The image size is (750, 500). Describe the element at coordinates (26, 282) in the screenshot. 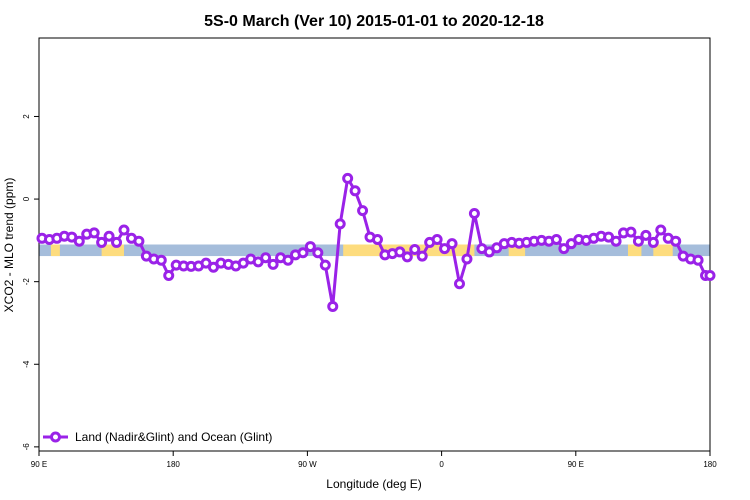

I see `y-tick-label: -2` at that location.